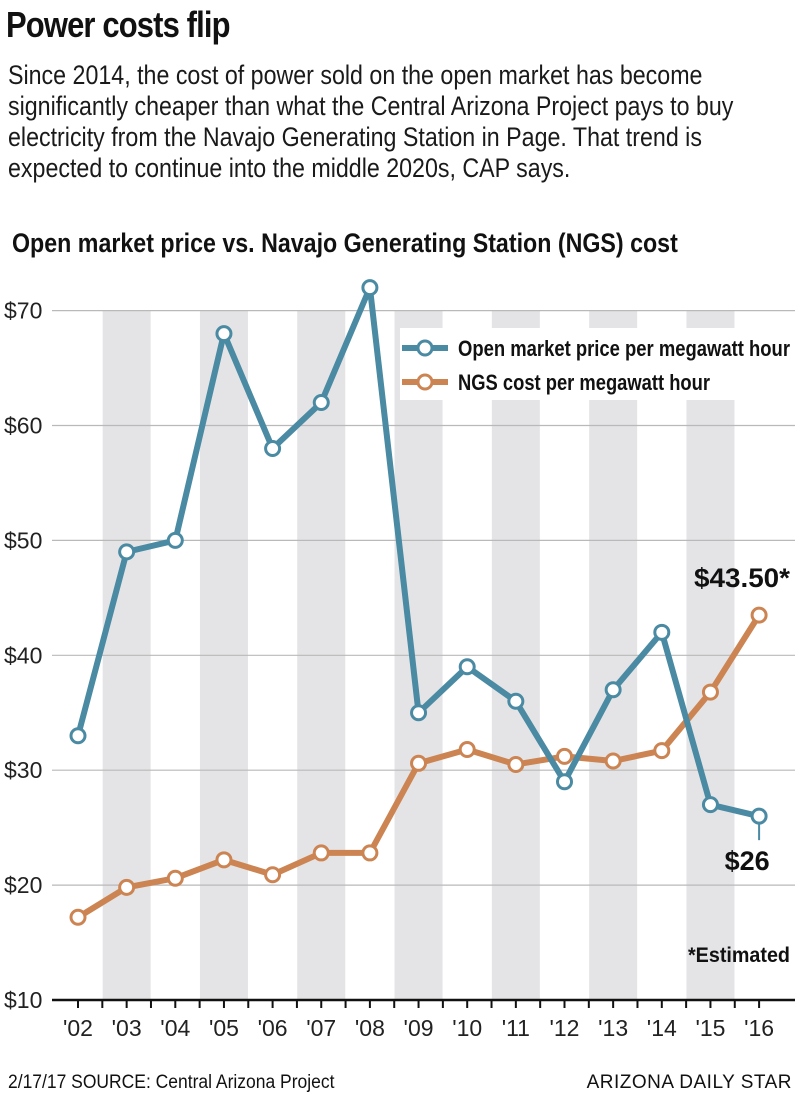 Image resolution: width=800 pixels, height=1103 pixels. Describe the element at coordinates (739, 955) in the screenshot. I see `estimated-footnote: *Estimated` at that location.